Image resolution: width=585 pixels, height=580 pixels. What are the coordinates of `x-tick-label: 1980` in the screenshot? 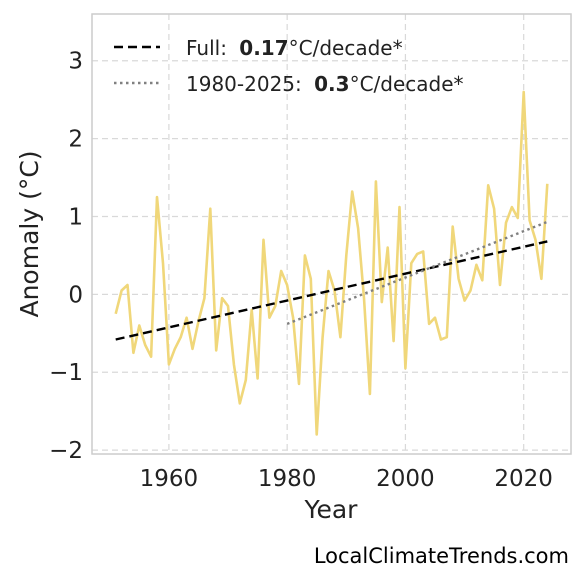 It's located at (287, 479).